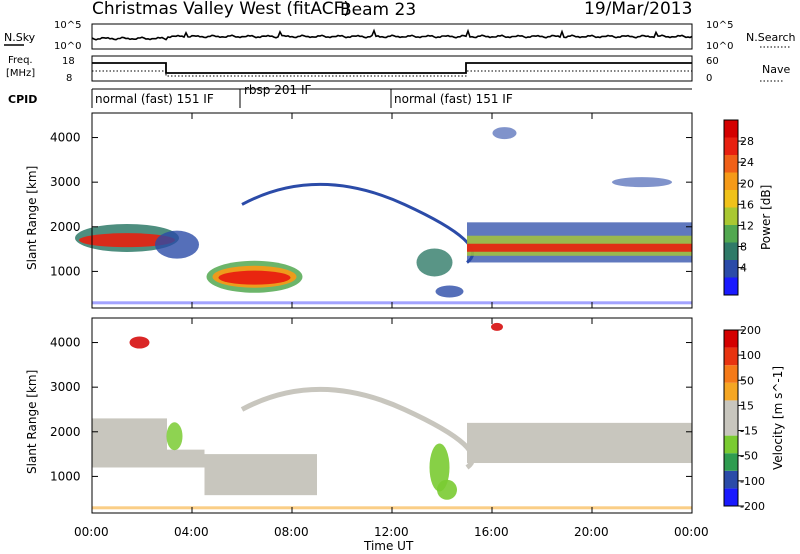 The width and height of the screenshot is (800, 554). I want to click on cpid-segment-3: normal (fast) 151 IF, so click(453, 99).